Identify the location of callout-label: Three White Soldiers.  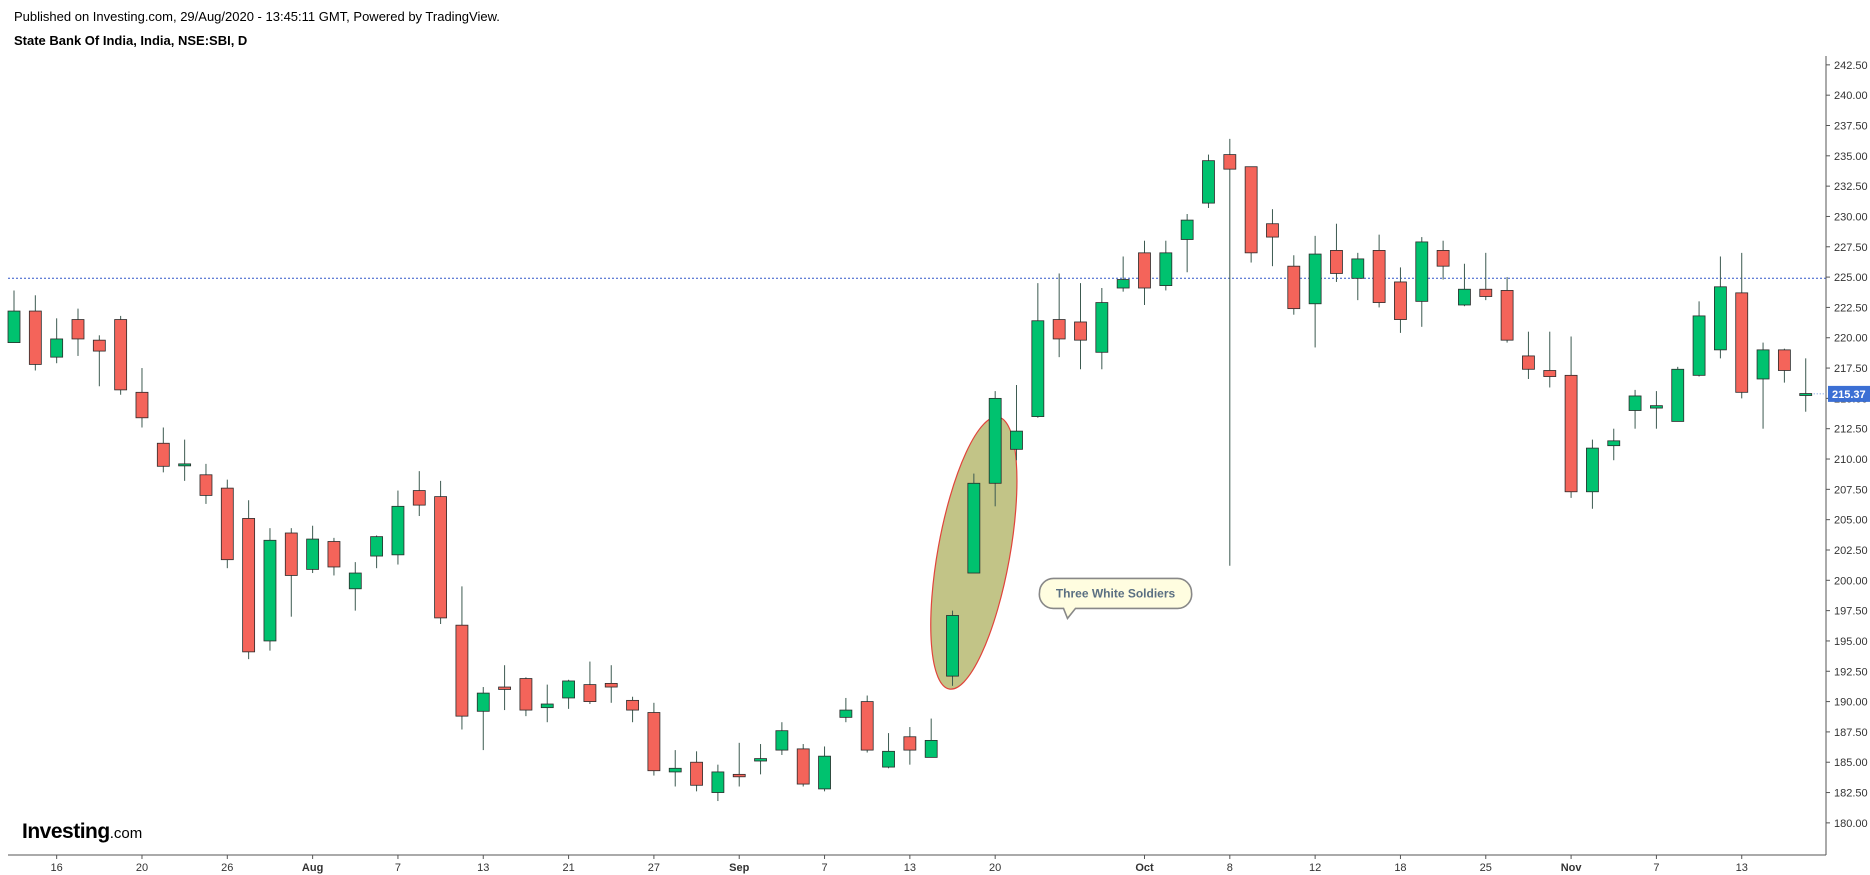
(1116, 593).